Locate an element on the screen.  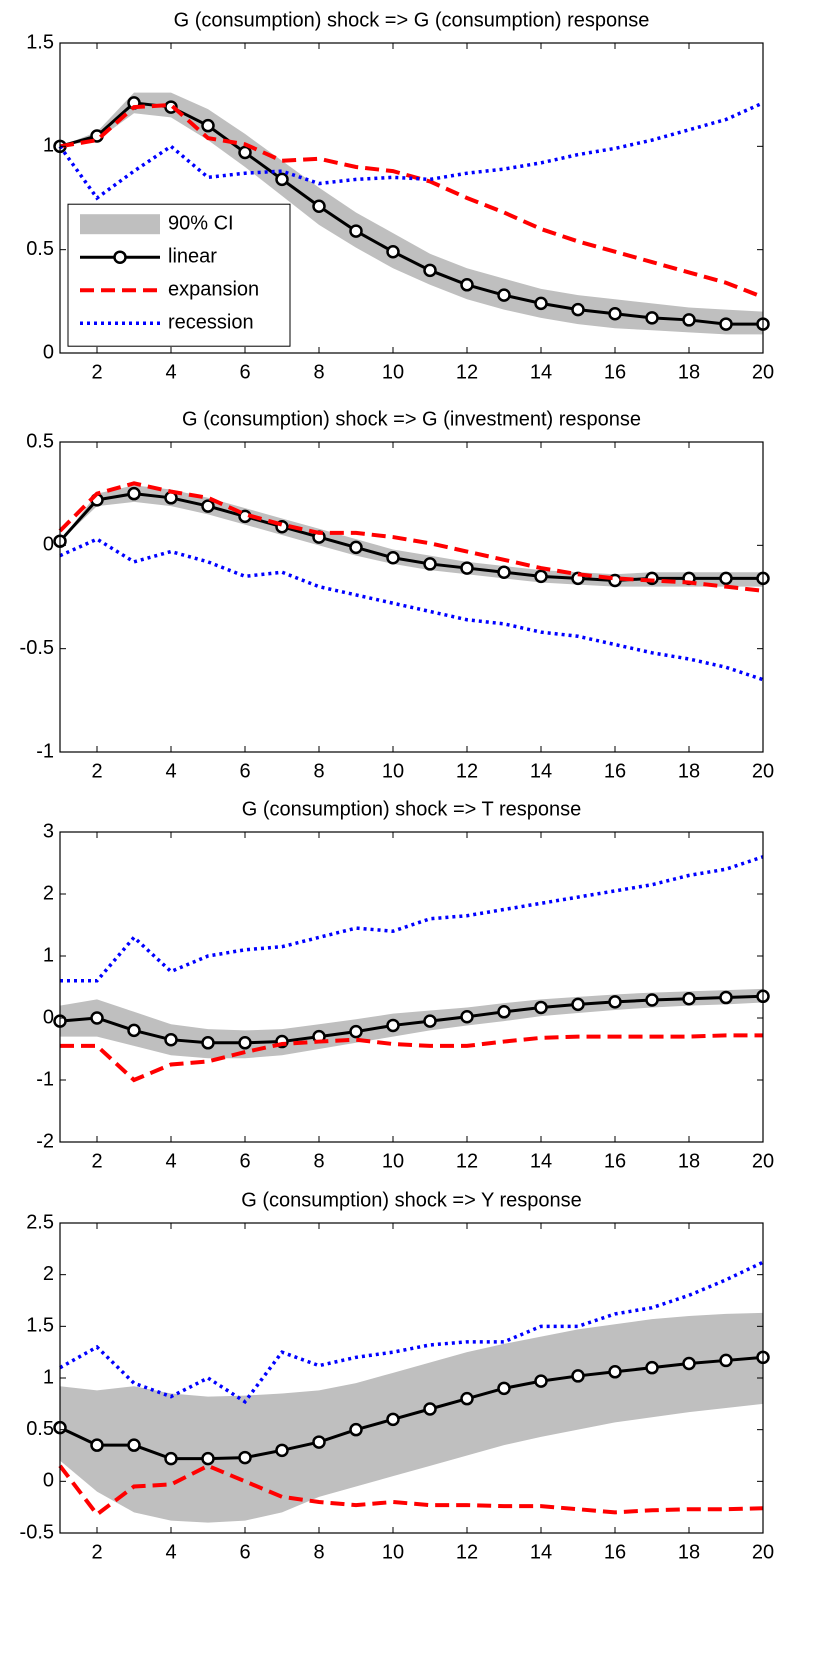
y-tick-label: 3 is located at coordinates (48, 831).